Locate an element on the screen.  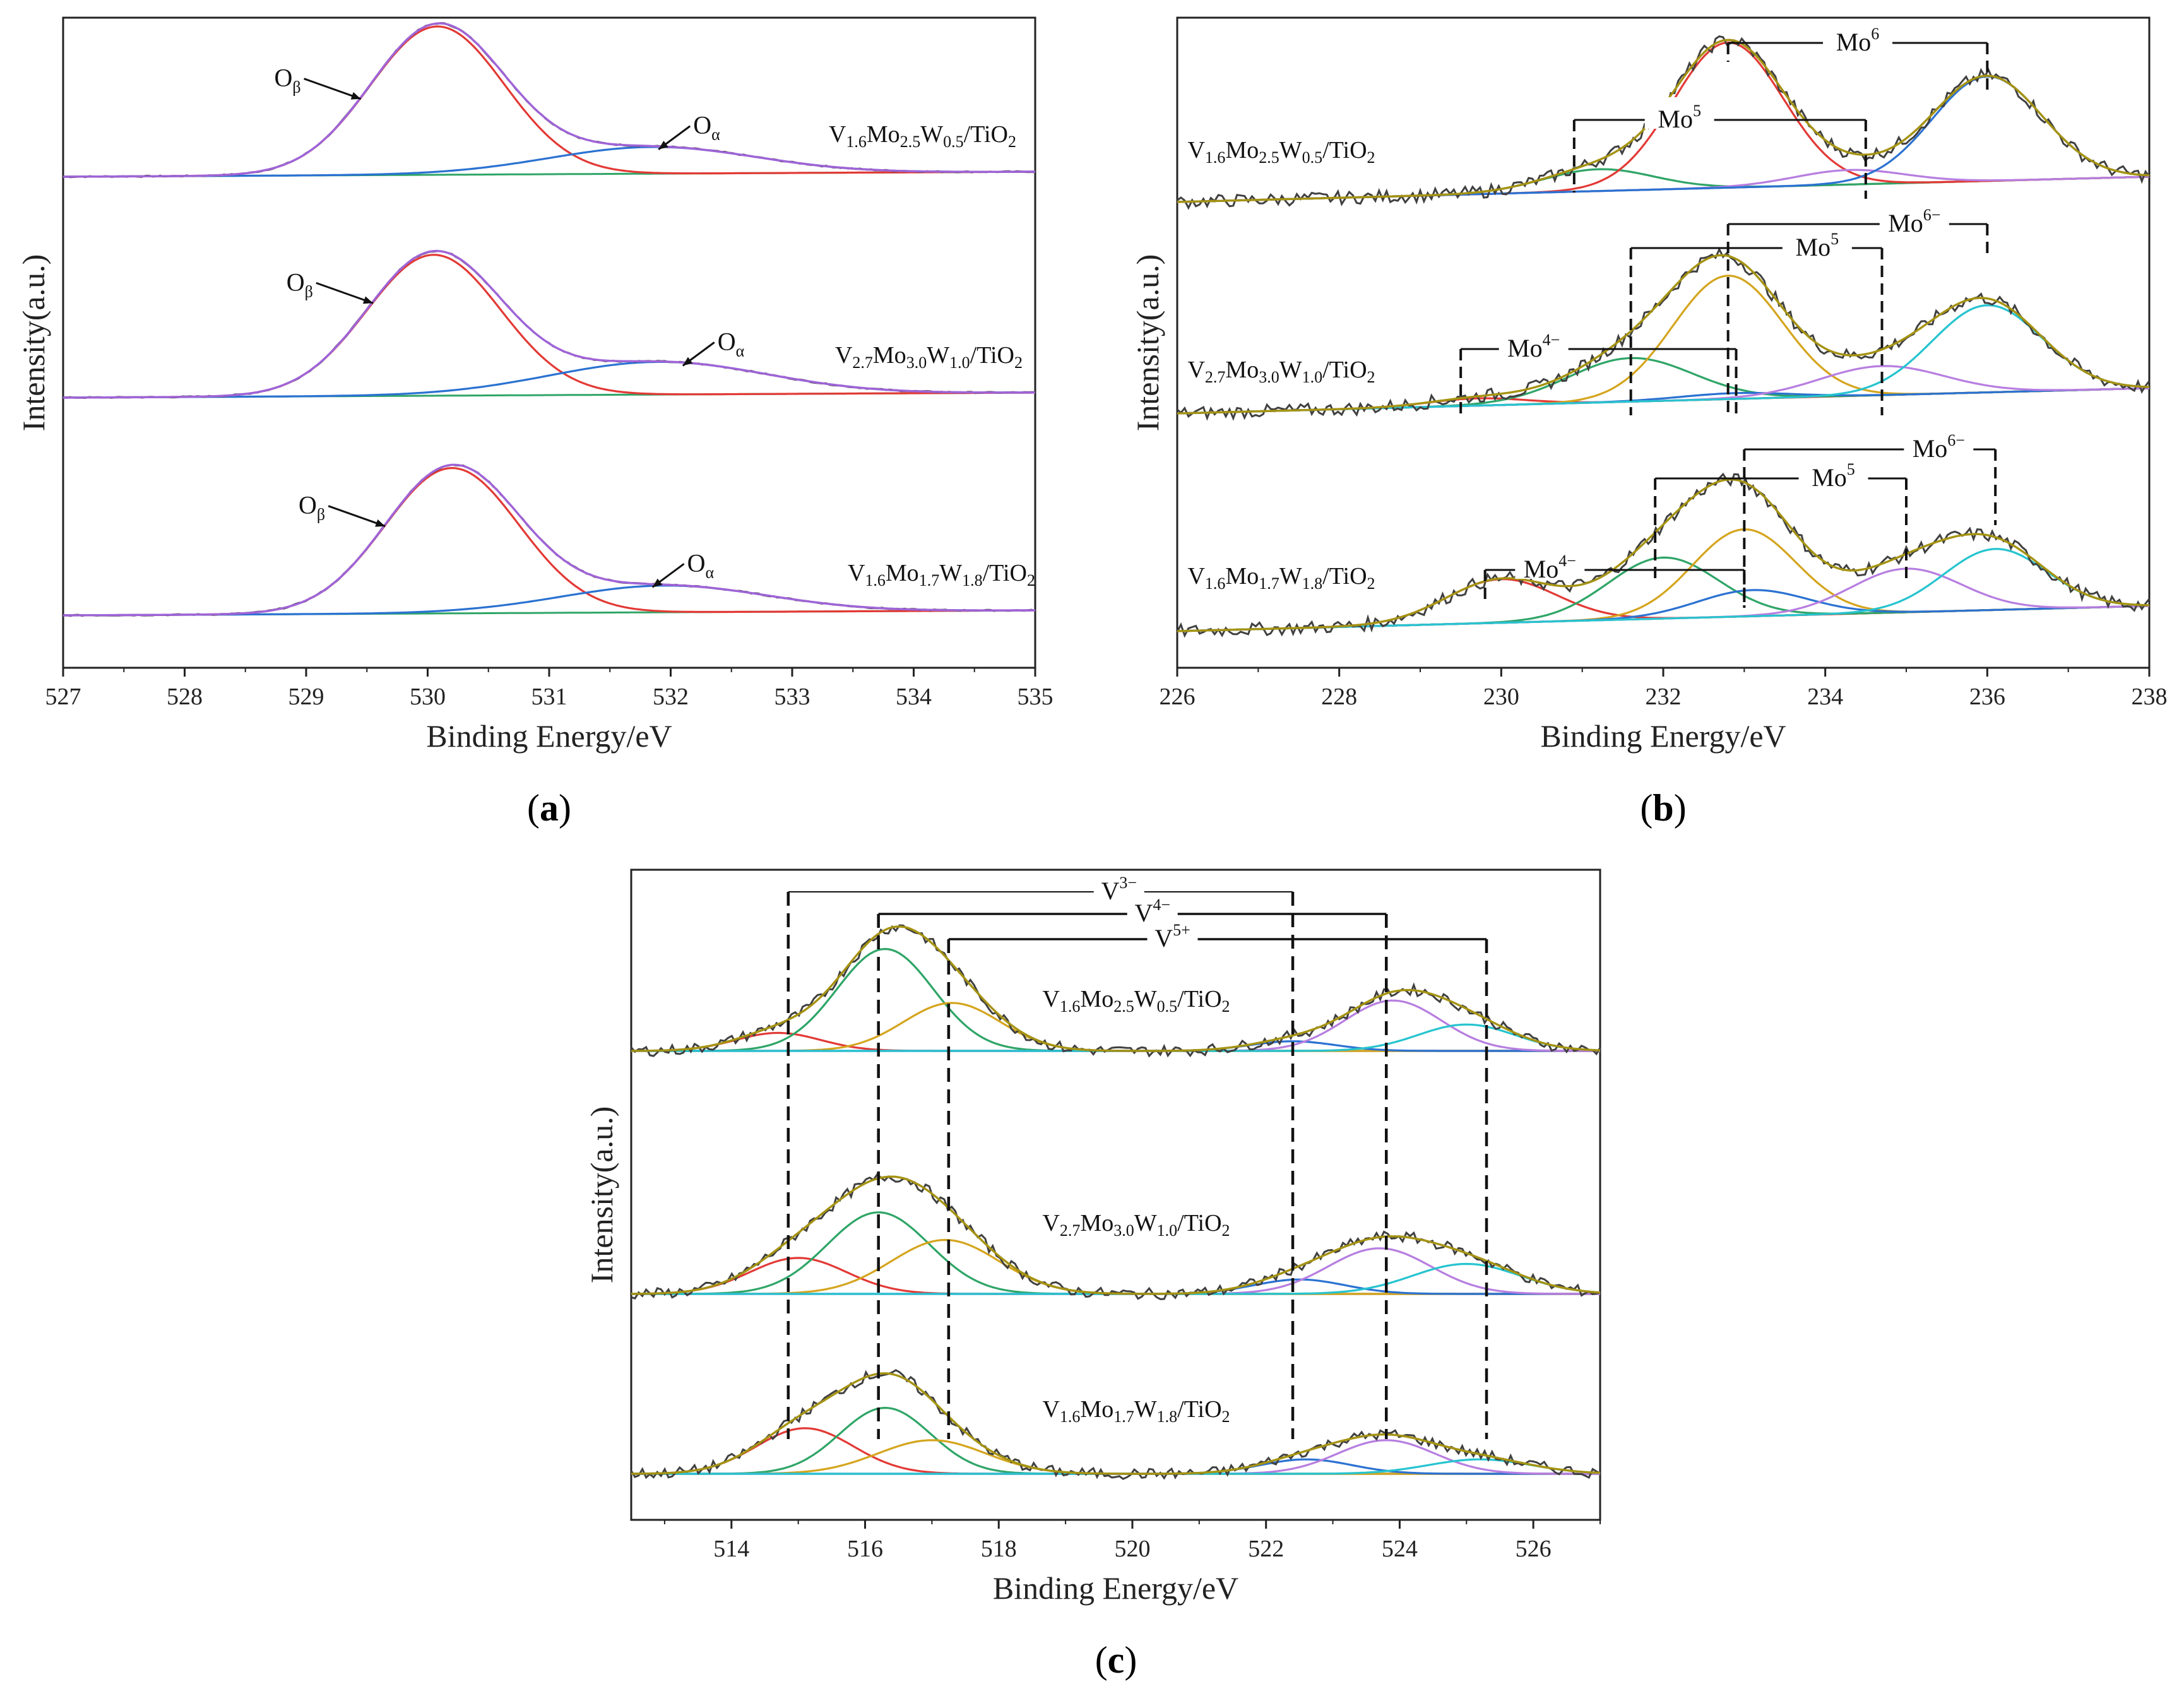
x-tick-label: 535 is located at coordinates (1035, 697).